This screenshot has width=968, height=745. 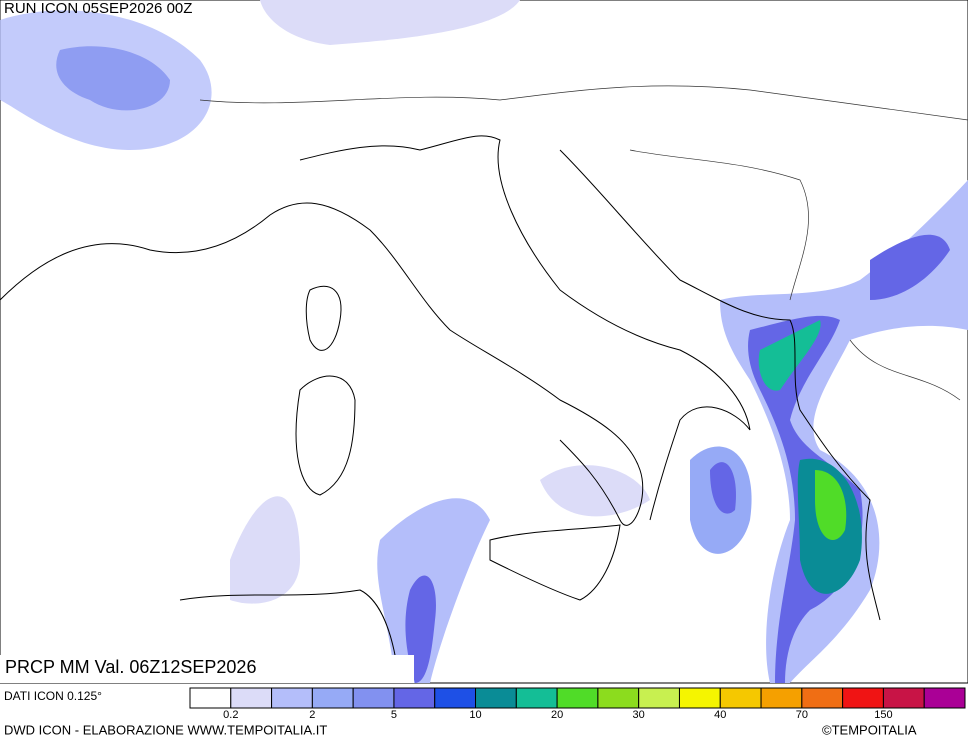 I want to click on legend-label: 2, so click(x=312, y=715).